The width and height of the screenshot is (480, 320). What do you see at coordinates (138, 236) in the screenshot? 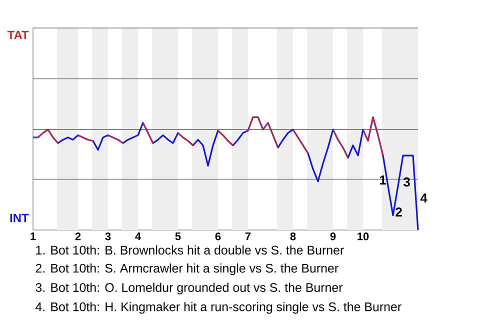
I see `x-tick-label: 4` at bounding box center [138, 236].